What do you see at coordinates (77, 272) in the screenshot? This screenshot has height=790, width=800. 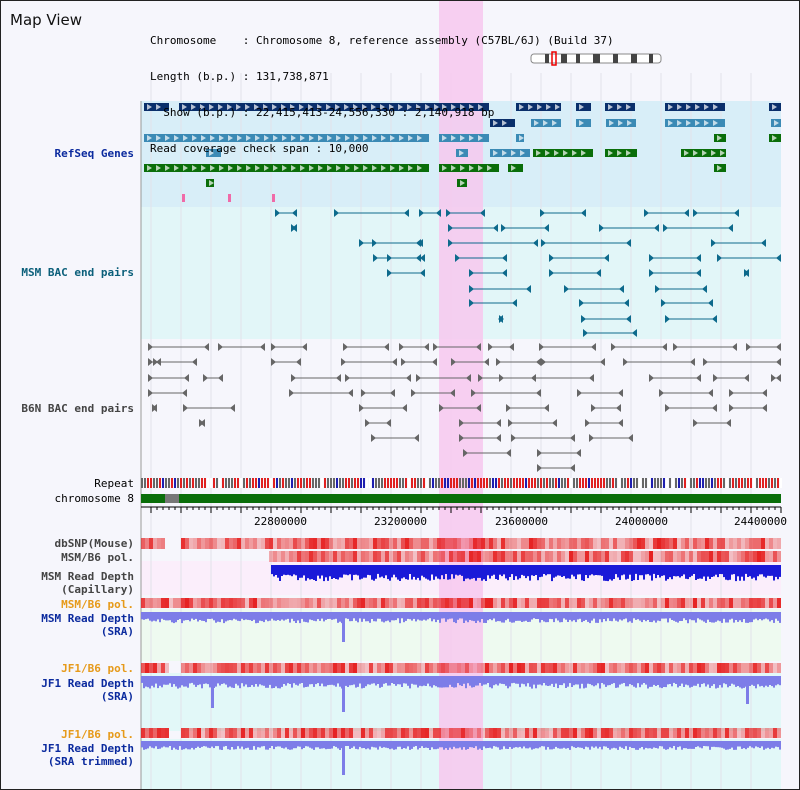 I see `track-label-msm-bac: MSM BAC end pairs` at bounding box center [77, 272].